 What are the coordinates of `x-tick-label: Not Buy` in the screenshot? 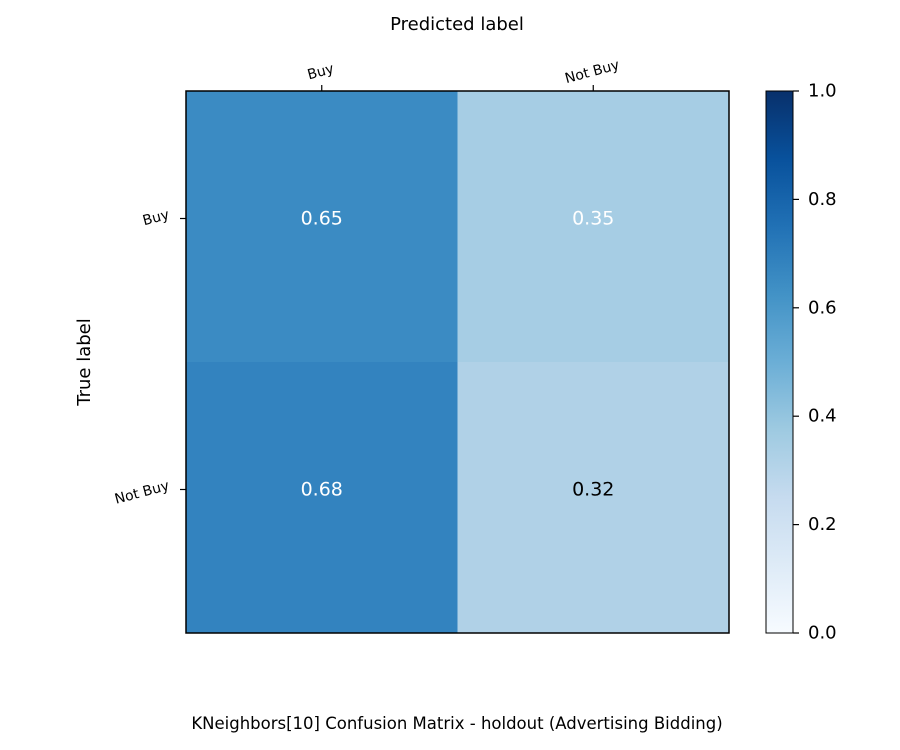 It's located at (592, 72).